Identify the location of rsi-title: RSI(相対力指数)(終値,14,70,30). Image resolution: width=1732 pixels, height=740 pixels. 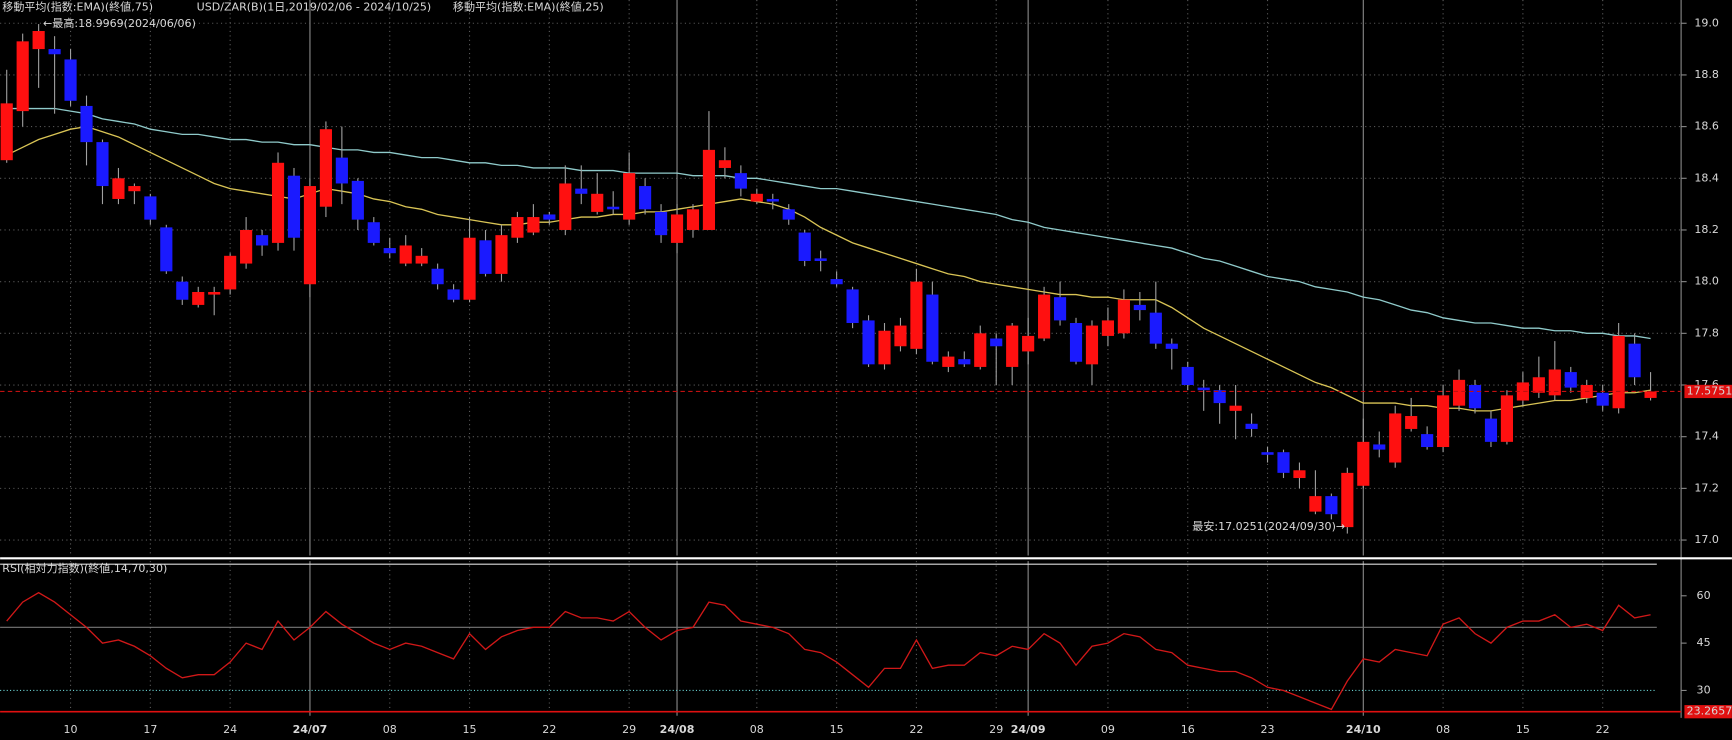
(84, 568).